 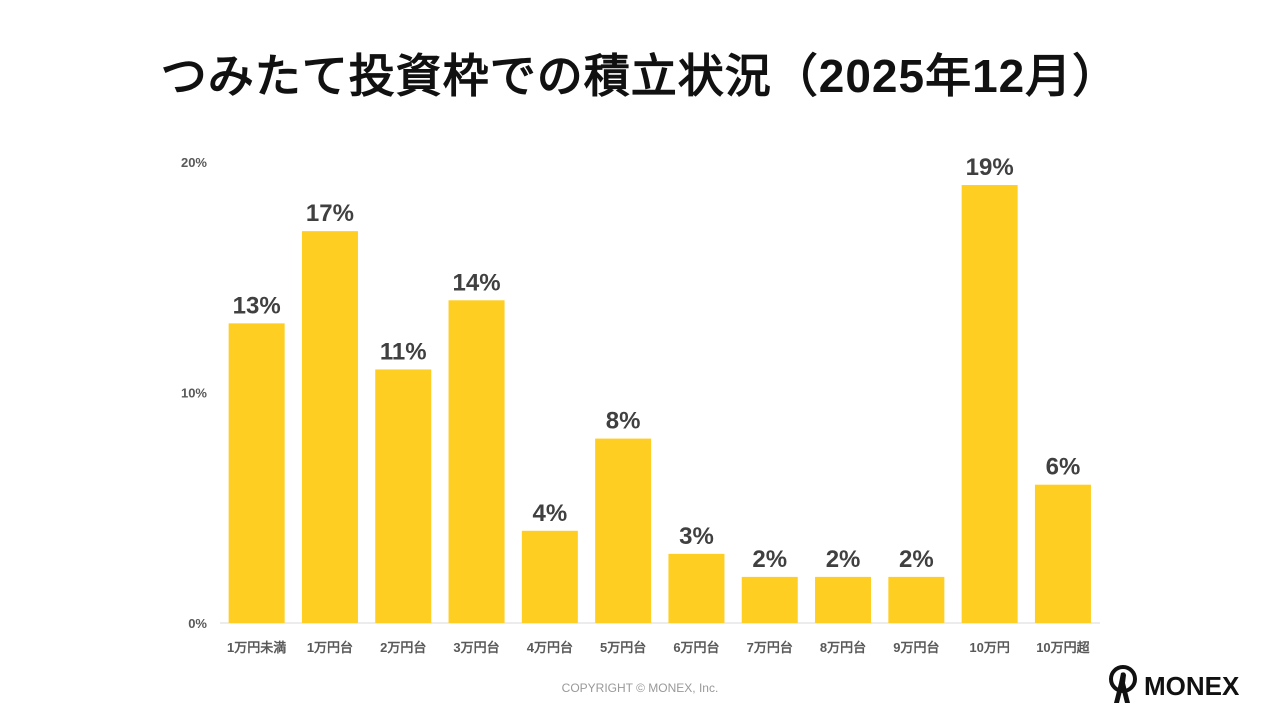 What do you see at coordinates (257, 305) in the screenshot?
I see `data-label: 13%` at bounding box center [257, 305].